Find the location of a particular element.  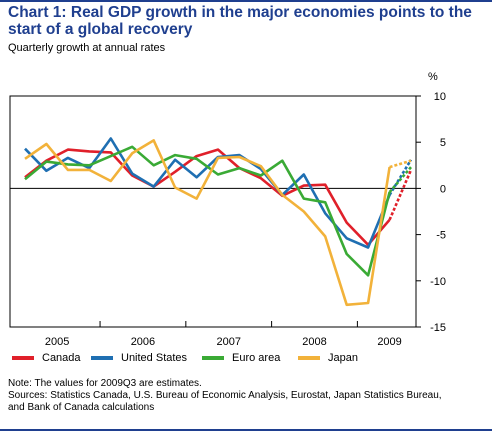

legend-swatch-euro-area is located at coordinates (213, 358).